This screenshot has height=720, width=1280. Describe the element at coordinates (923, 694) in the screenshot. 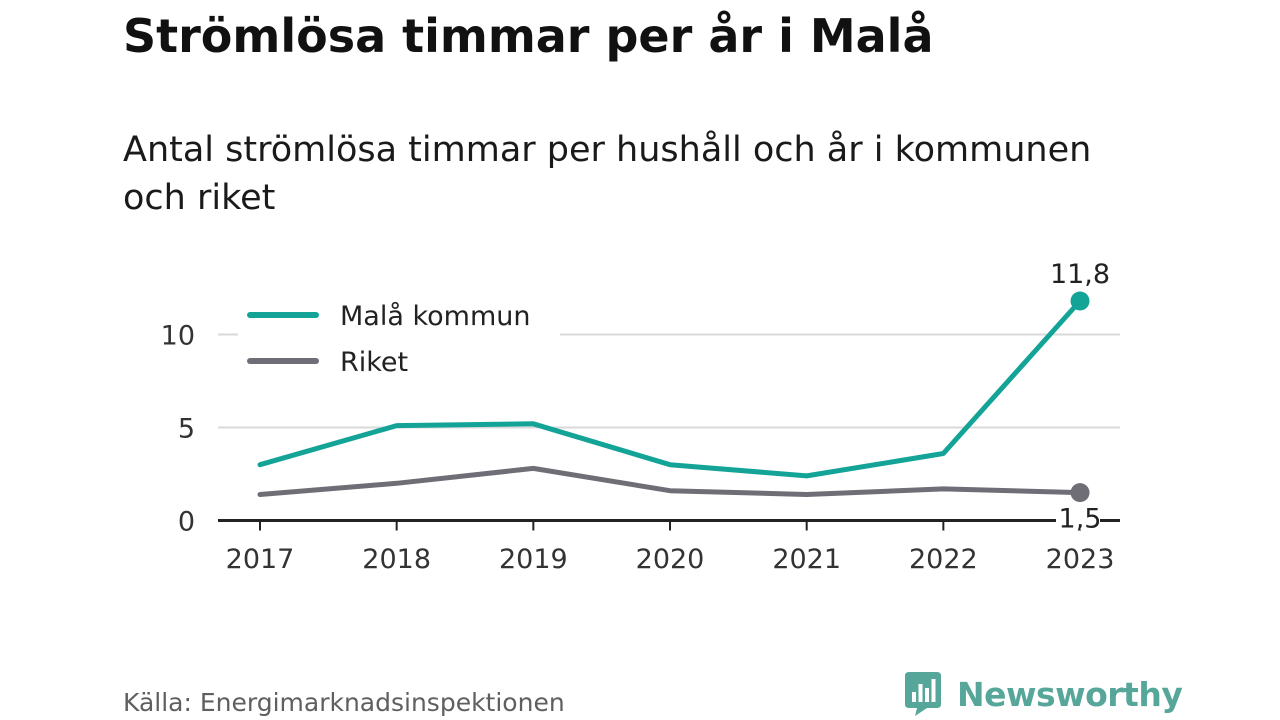

I see `newsworthy-logo-icon` at that location.